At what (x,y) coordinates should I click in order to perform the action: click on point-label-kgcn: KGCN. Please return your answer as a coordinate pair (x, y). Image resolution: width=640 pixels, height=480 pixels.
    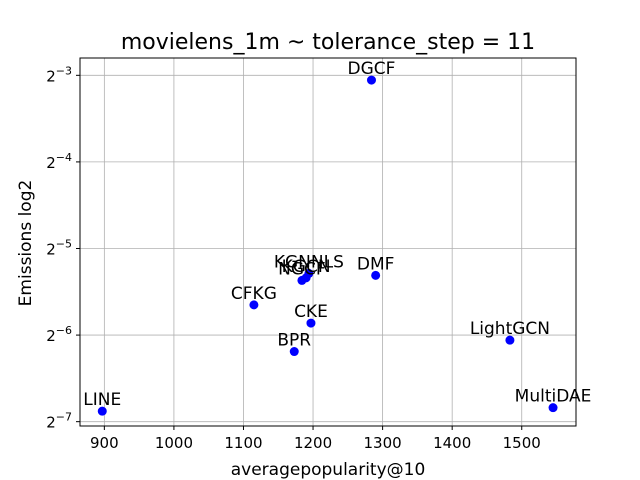
    Looking at the image, I should click on (306, 267).